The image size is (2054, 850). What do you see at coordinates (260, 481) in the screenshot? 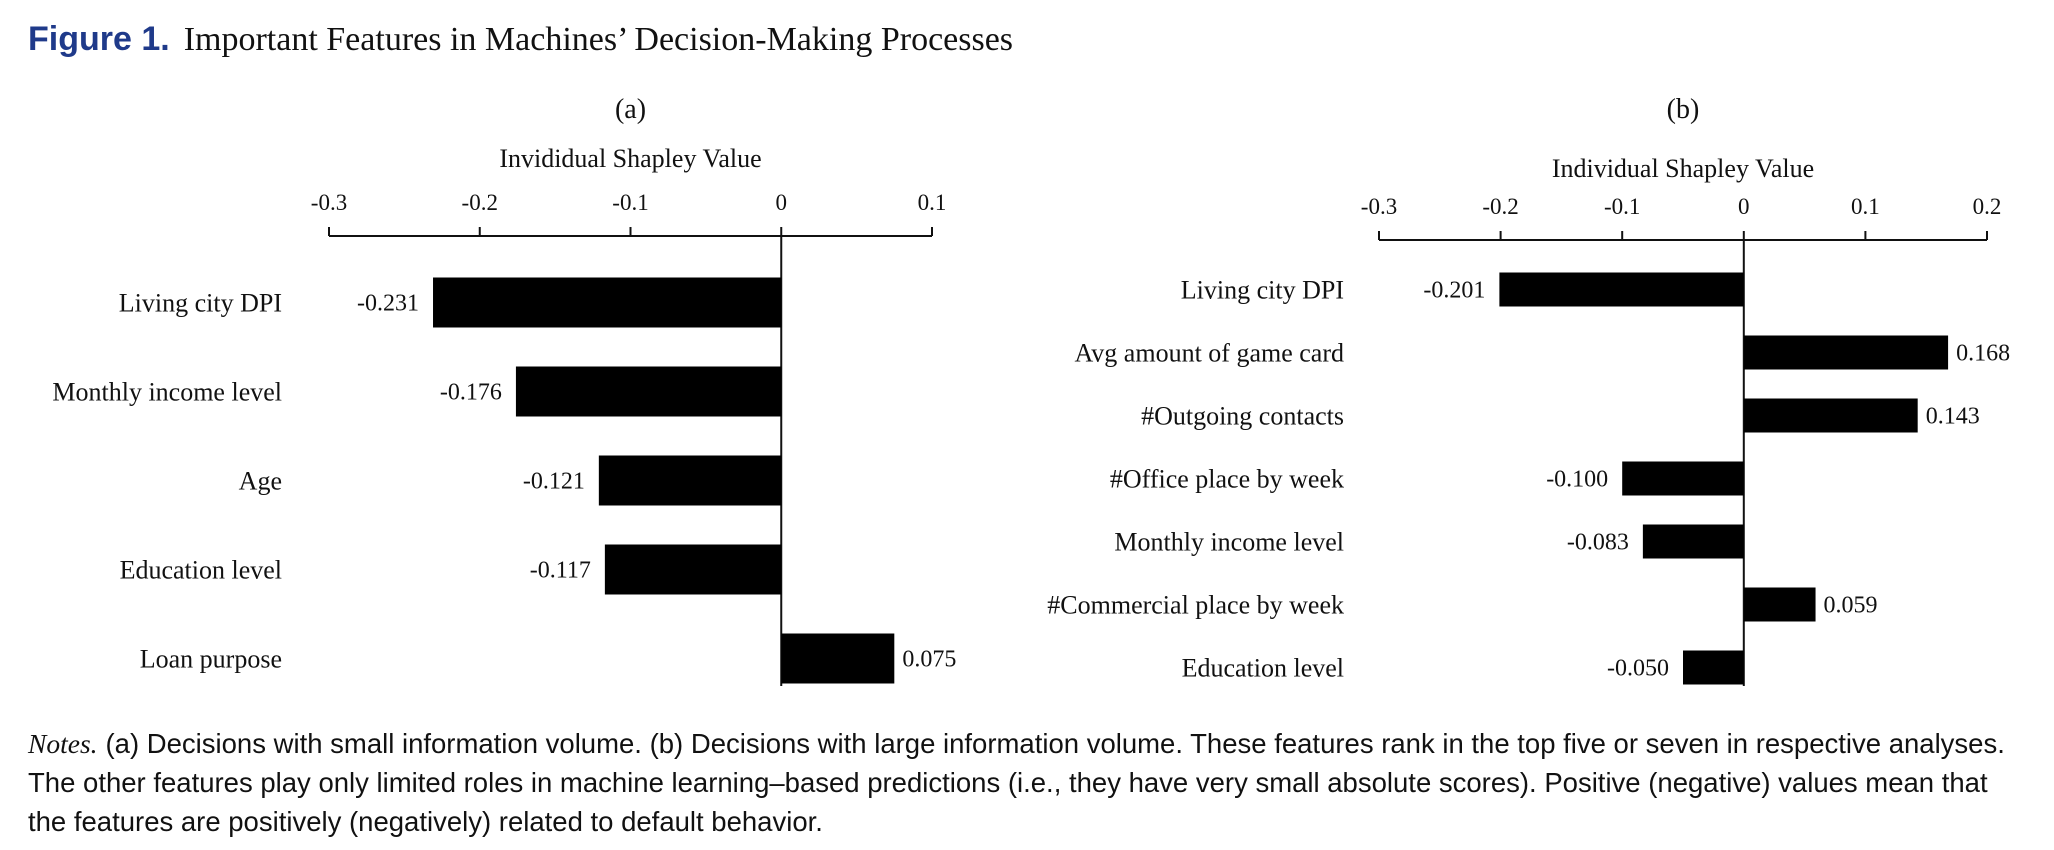
I see `category-label: Age` at bounding box center [260, 481].